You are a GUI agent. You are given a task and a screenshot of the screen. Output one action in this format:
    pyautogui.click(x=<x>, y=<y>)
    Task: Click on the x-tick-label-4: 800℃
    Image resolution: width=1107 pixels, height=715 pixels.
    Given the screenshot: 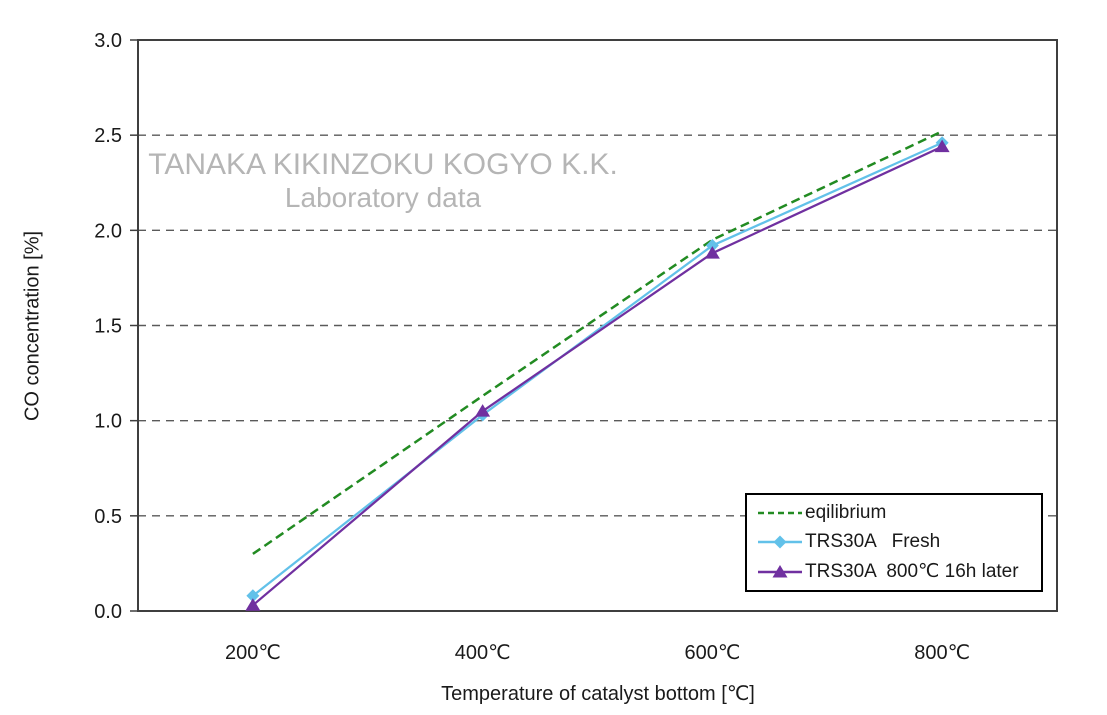 What is the action you would take?
    pyautogui.click(x=942, y=653)
    